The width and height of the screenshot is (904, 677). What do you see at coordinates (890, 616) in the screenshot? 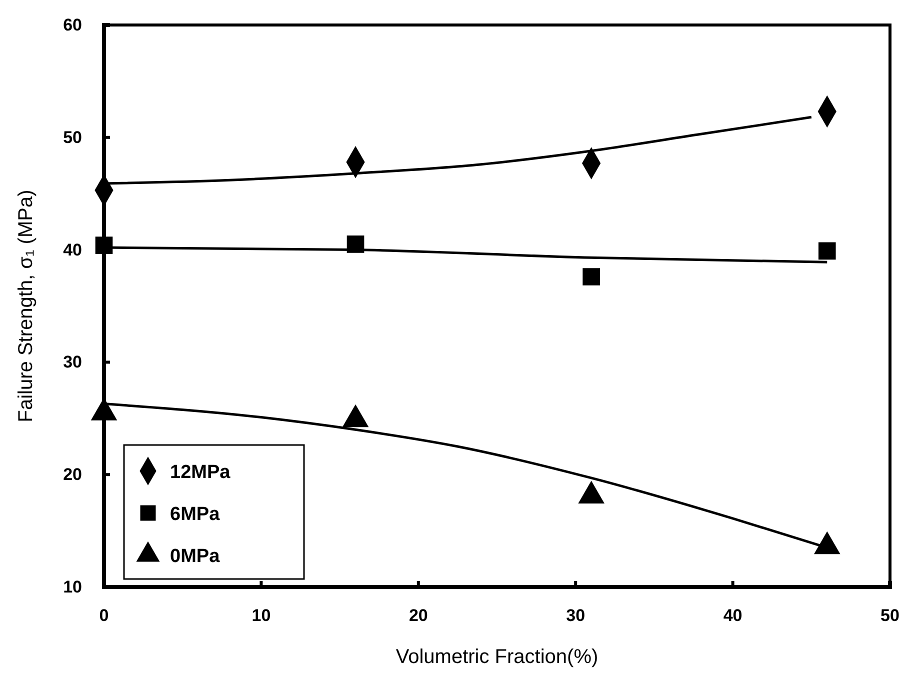
I see `x-tick-label: 50` at bounding box center [890, 616].